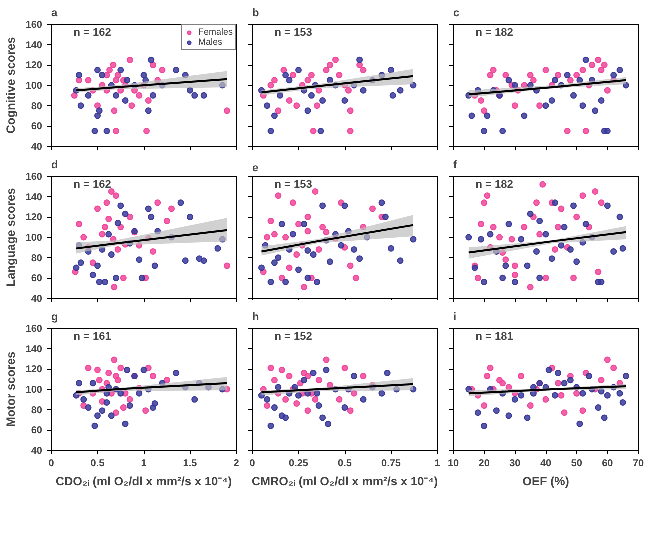 The width and height of the screenshot is (669, 535). I want to click on chart-title: i, so click(455, 318).